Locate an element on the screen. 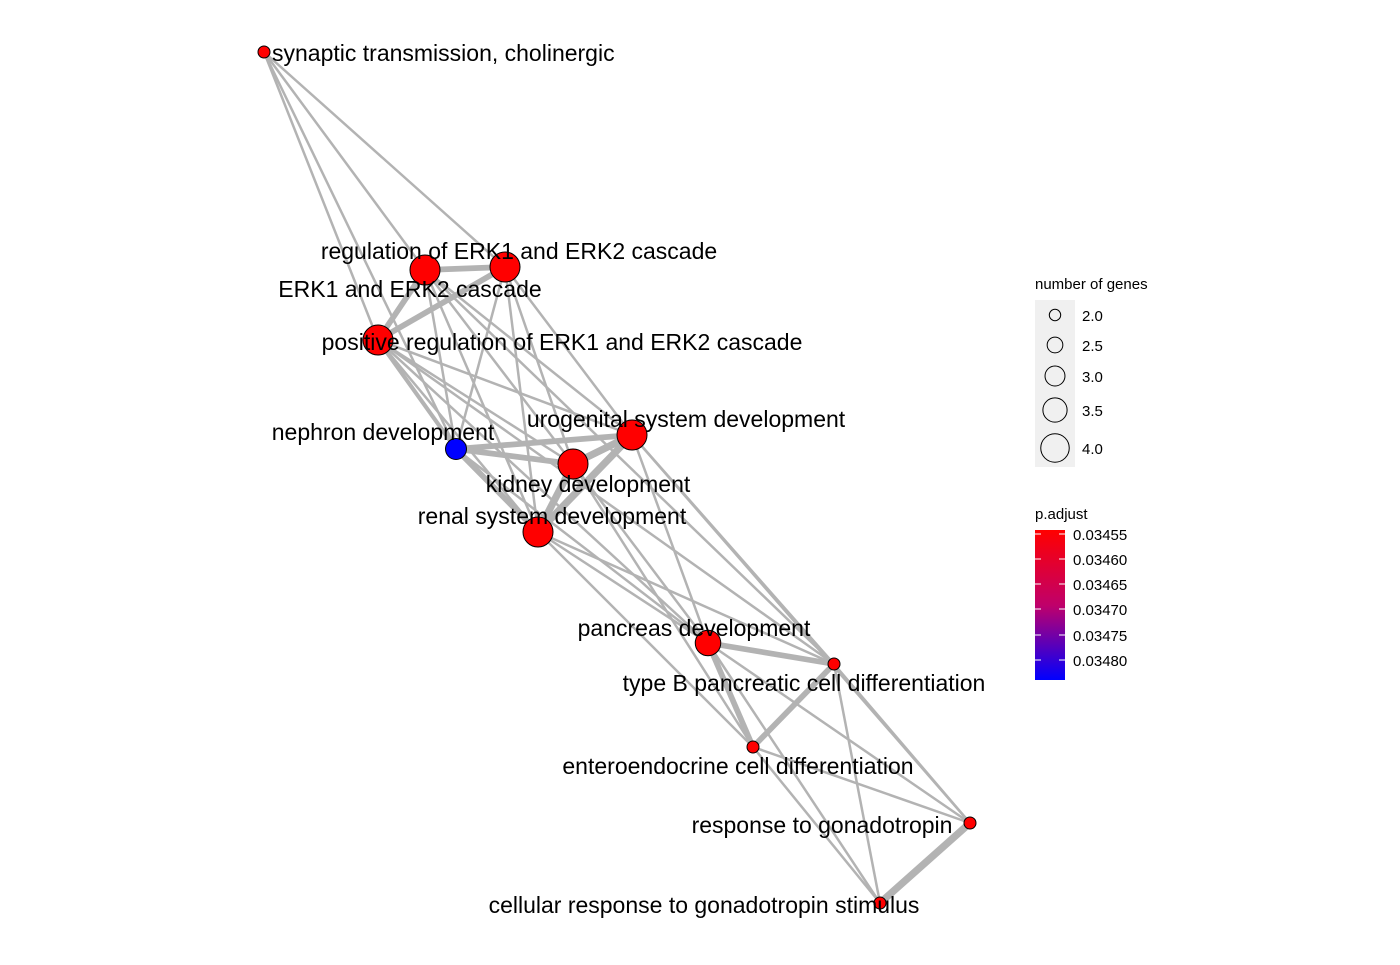  size-legend-label: 3.5 is located at coordinates (1092, 411).